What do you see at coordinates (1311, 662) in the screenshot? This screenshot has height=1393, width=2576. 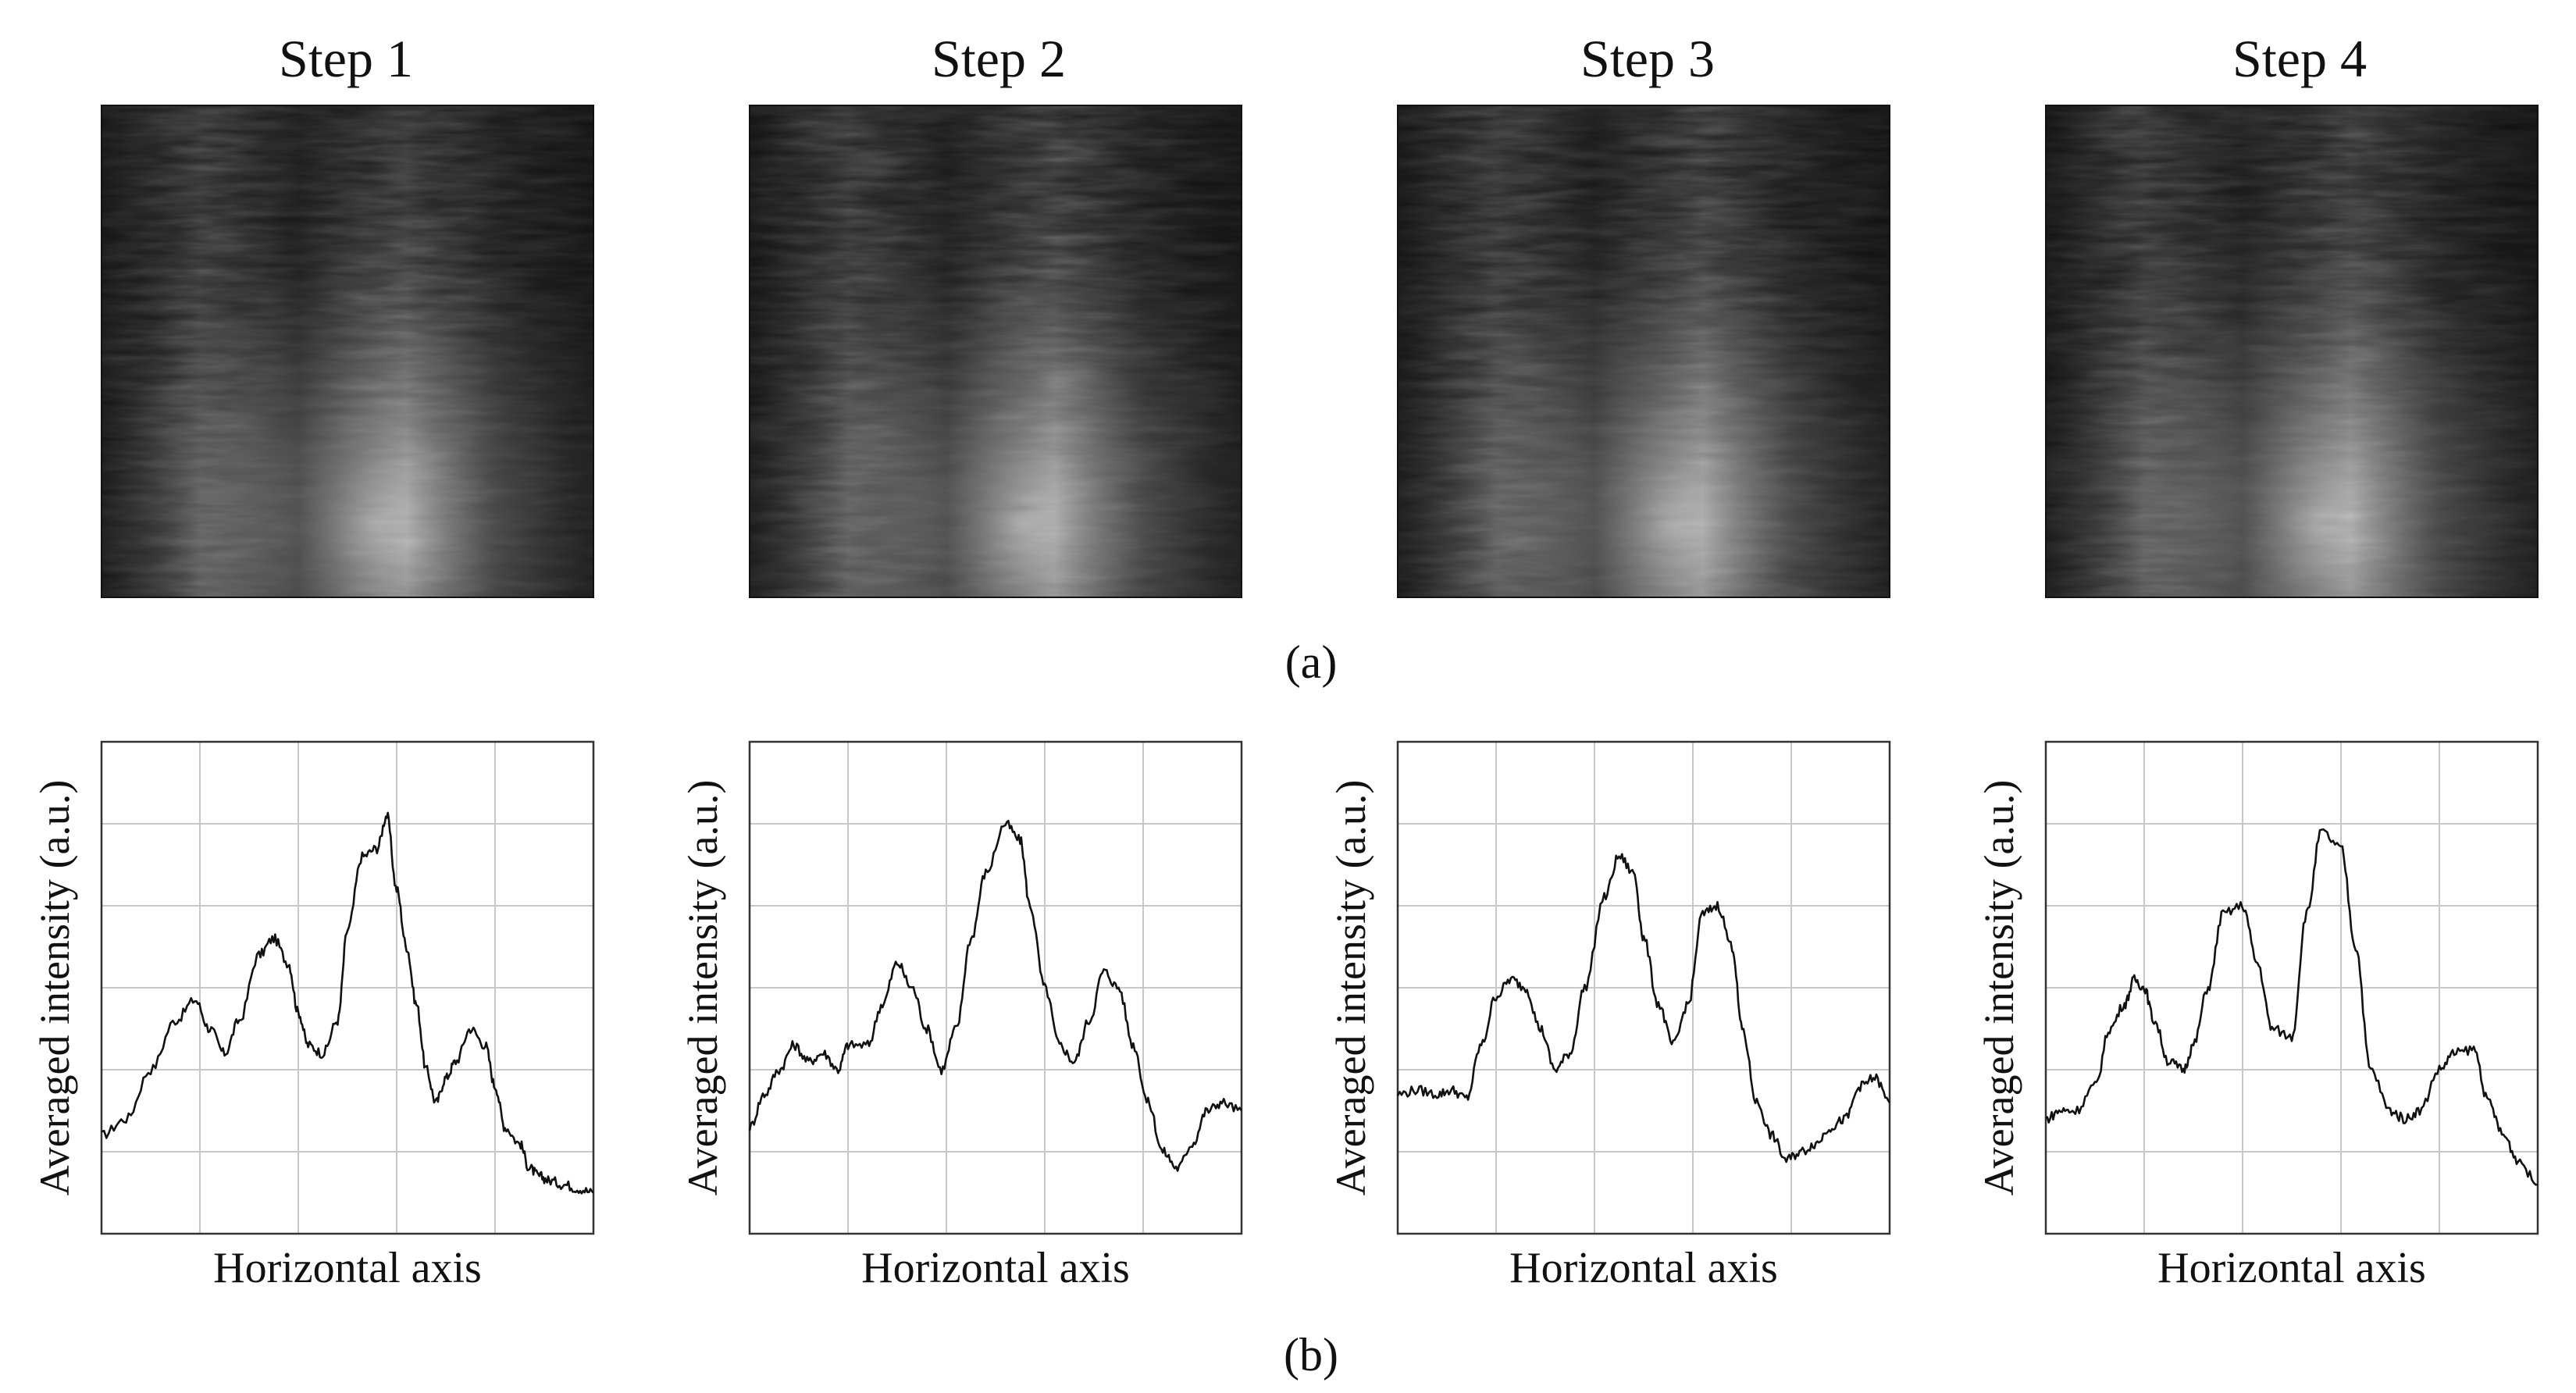 I see `panel-a-label: (a)` at bounding box center [1311, 662].